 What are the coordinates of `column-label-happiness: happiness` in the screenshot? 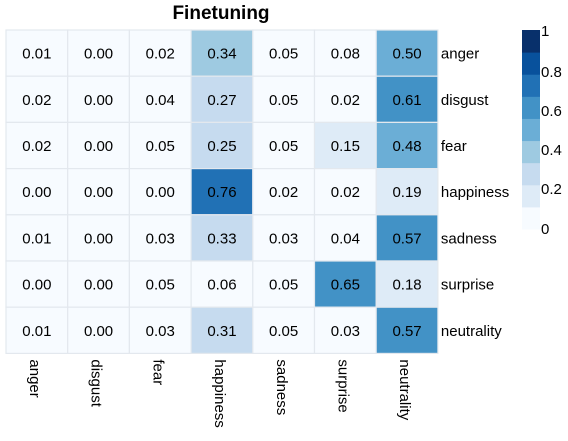 It's located at (219, 393).